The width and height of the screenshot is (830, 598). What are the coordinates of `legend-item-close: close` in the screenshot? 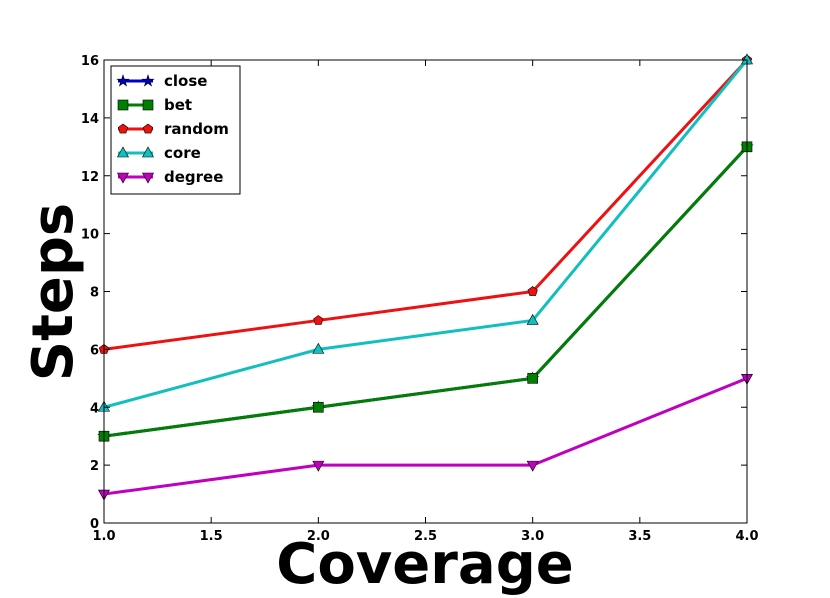 It's located at (161, 81).